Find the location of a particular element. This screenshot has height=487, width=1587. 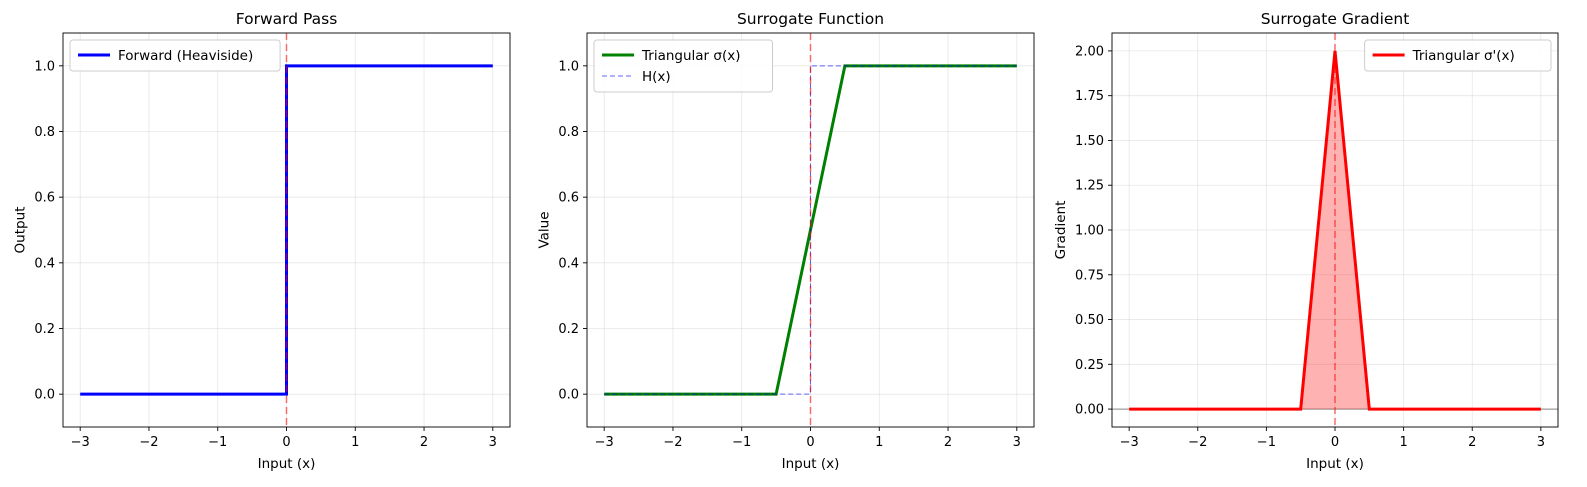

legend: Forward (Heaviside) is located at coordinates (175, 55).